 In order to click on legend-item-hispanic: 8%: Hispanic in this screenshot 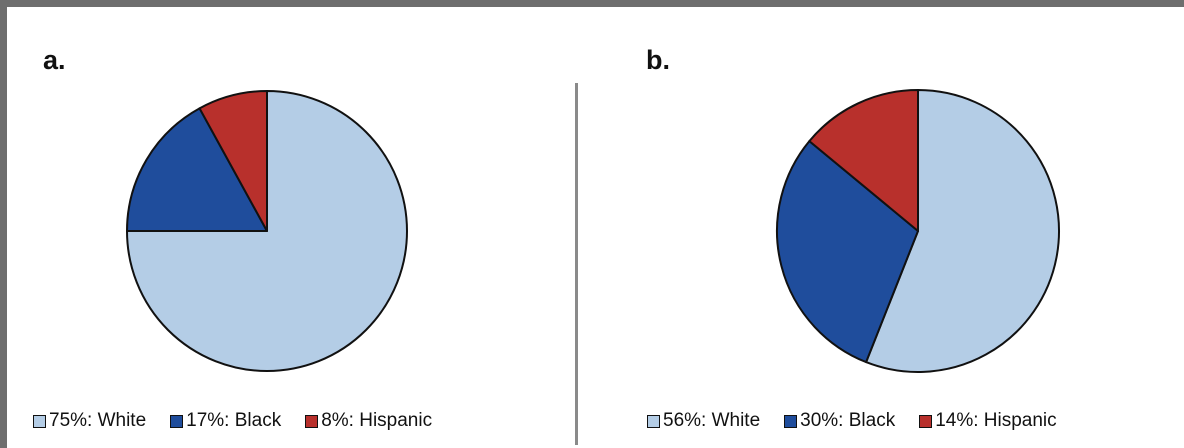, I will do `click(368, 421)`.